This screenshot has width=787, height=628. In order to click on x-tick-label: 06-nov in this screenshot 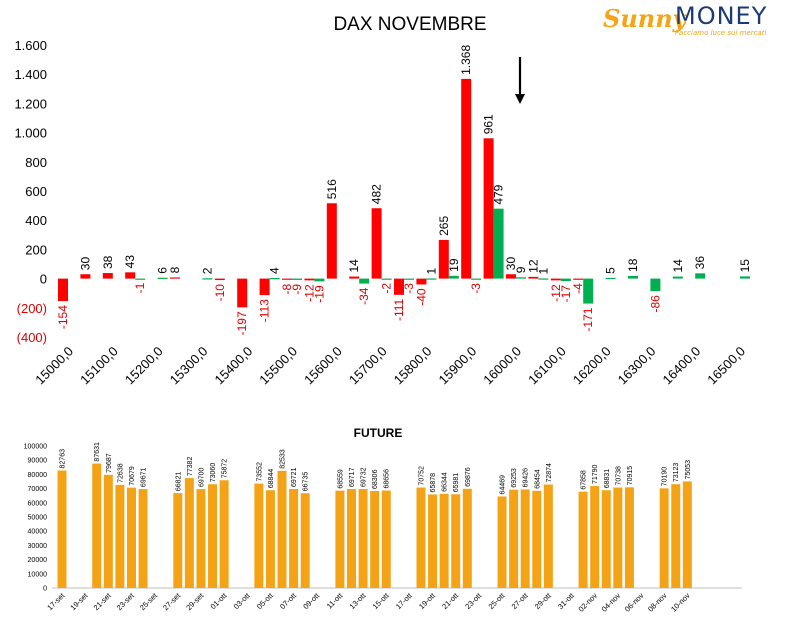, I will do `click(634, 602)`.